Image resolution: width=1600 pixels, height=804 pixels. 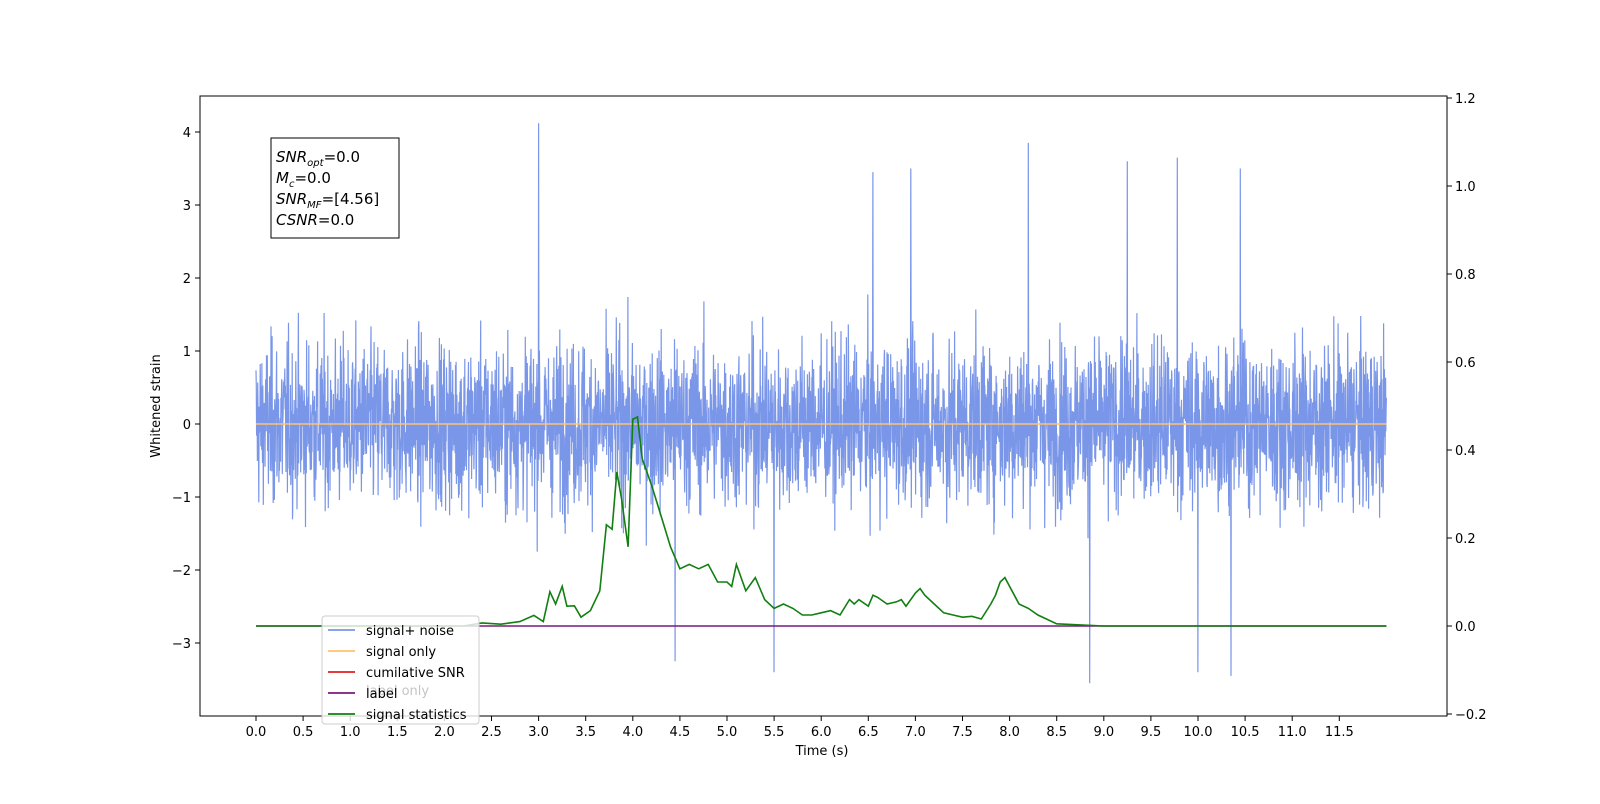 What do you see at coordinates (915, 732) in the screenshot?
I see `x-tick-label: 7.0` at bounding box center [915, 732].